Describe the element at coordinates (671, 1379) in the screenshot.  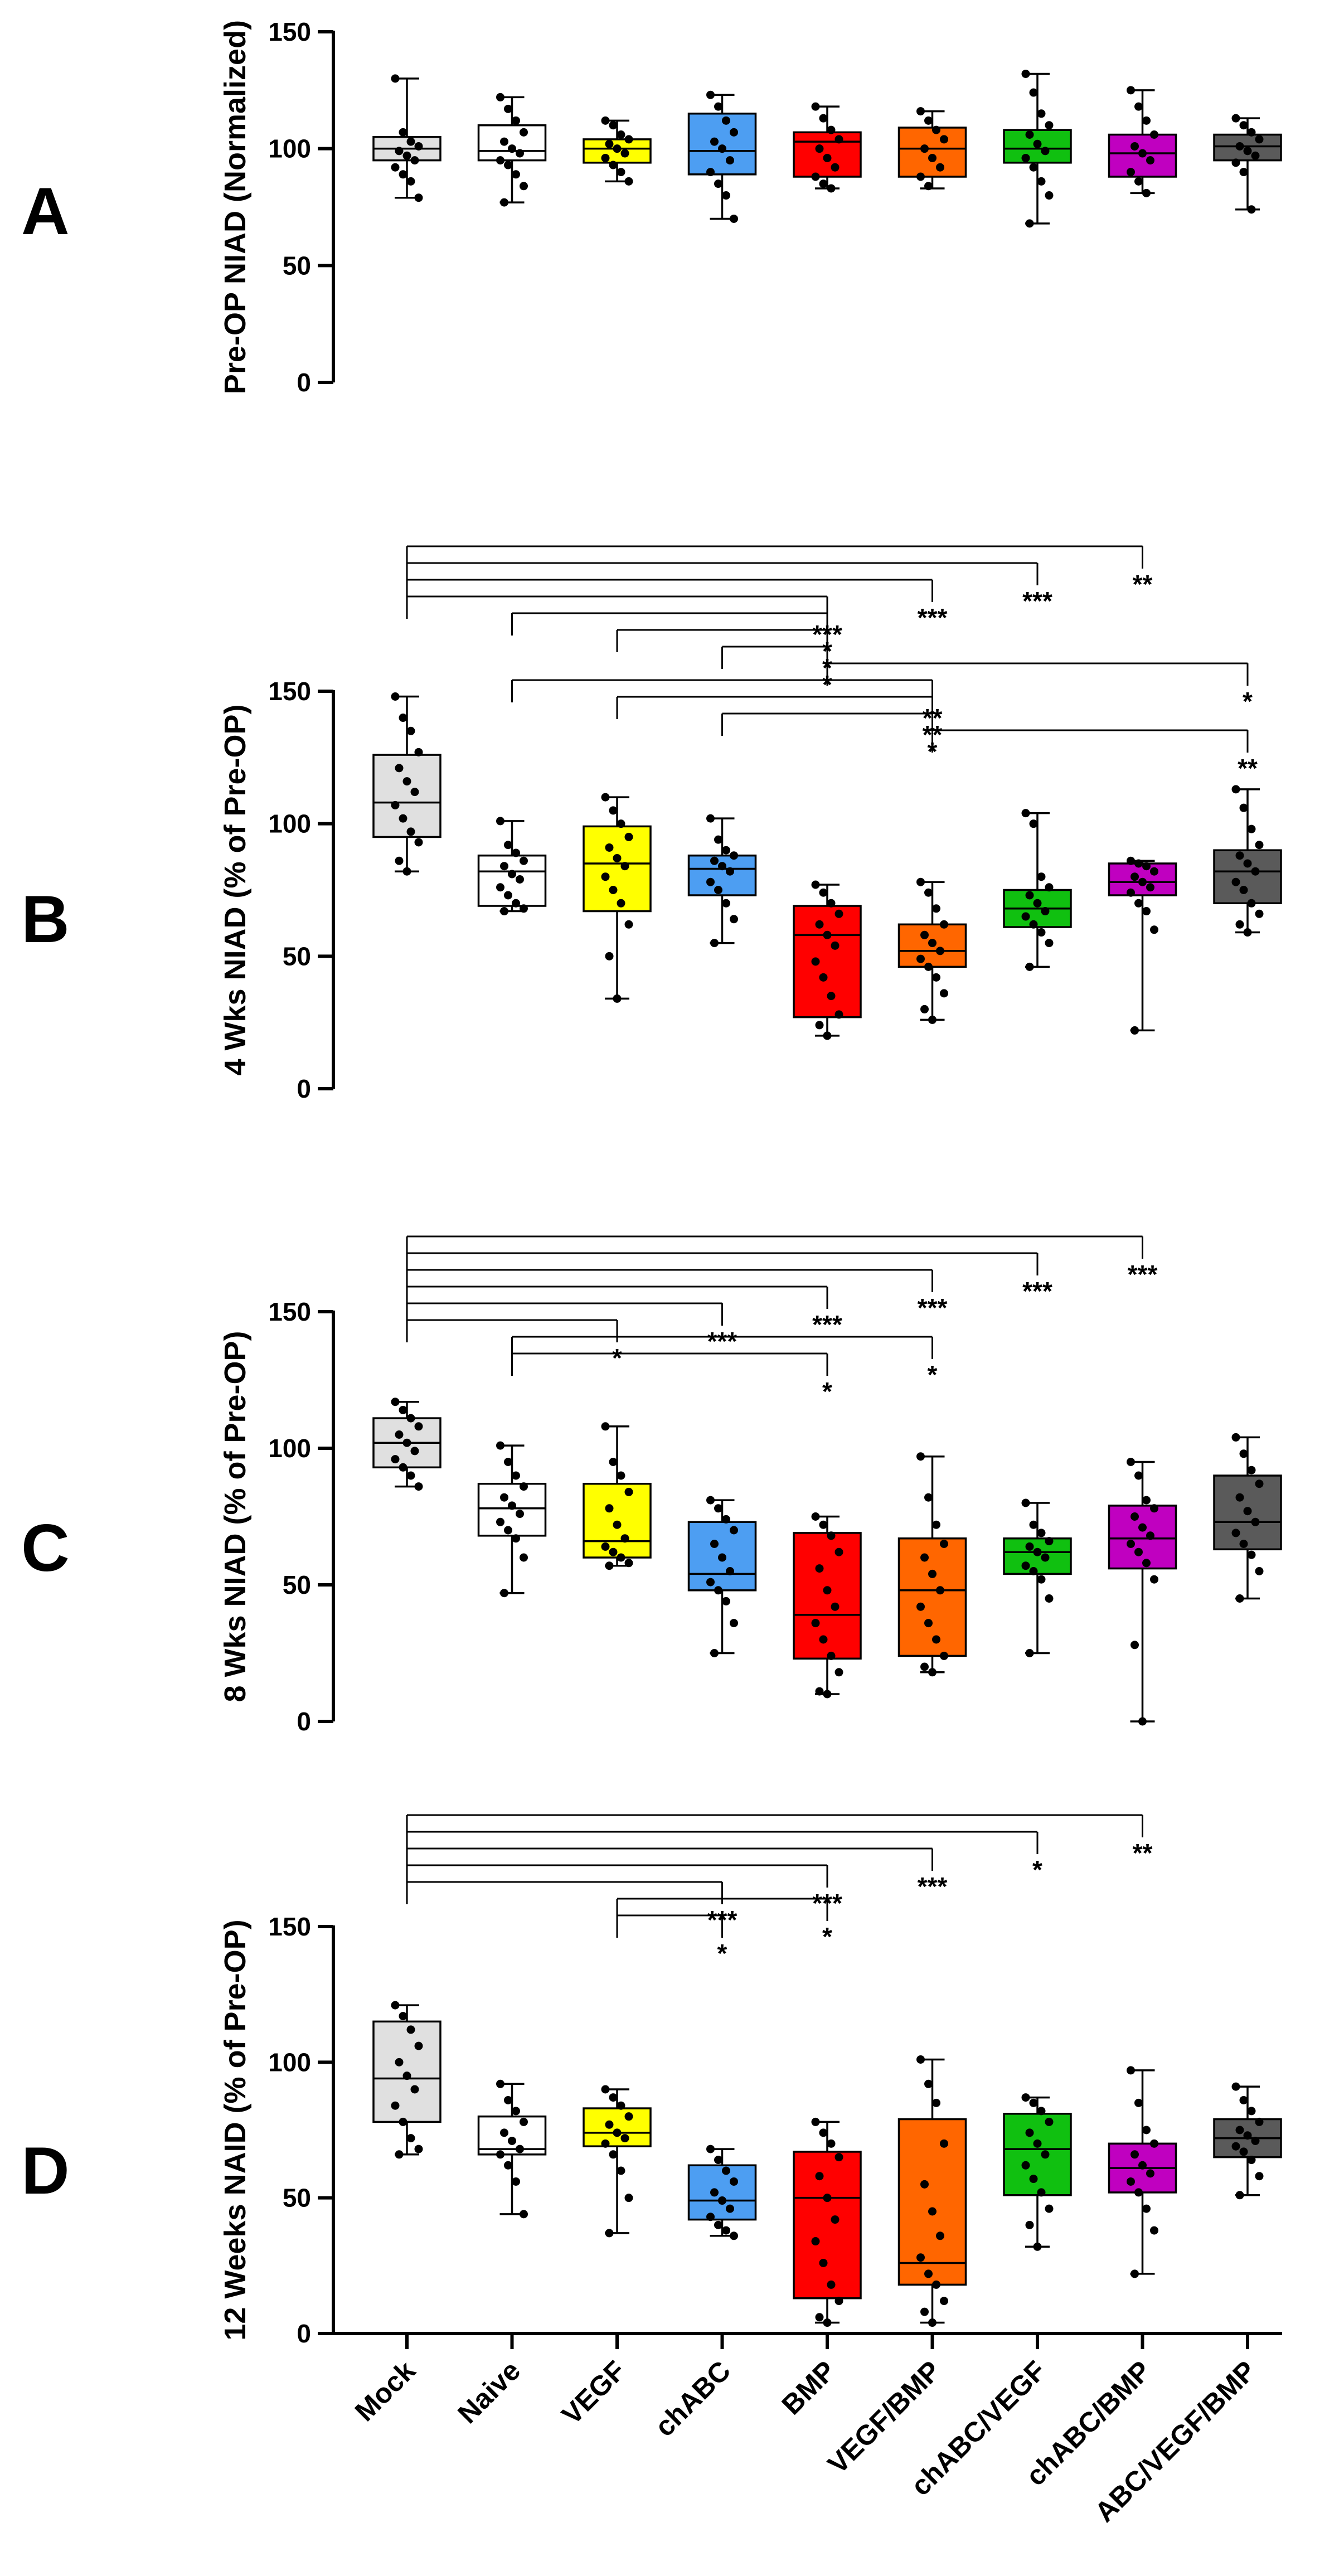
I see `significance-bracket: *` at that location.